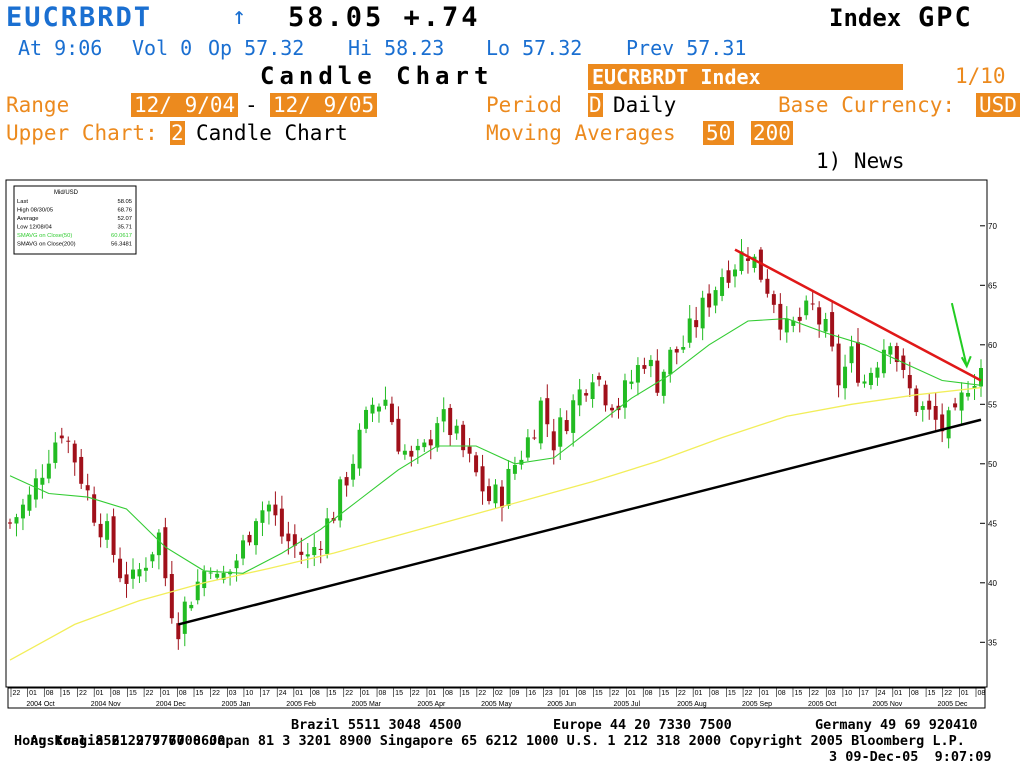 The width and height of the screenshot is (1024, 777). Describe the element at coordinates (757, 704) in the screenshot. I see `x-month-label: 2005 Sep` at that location.